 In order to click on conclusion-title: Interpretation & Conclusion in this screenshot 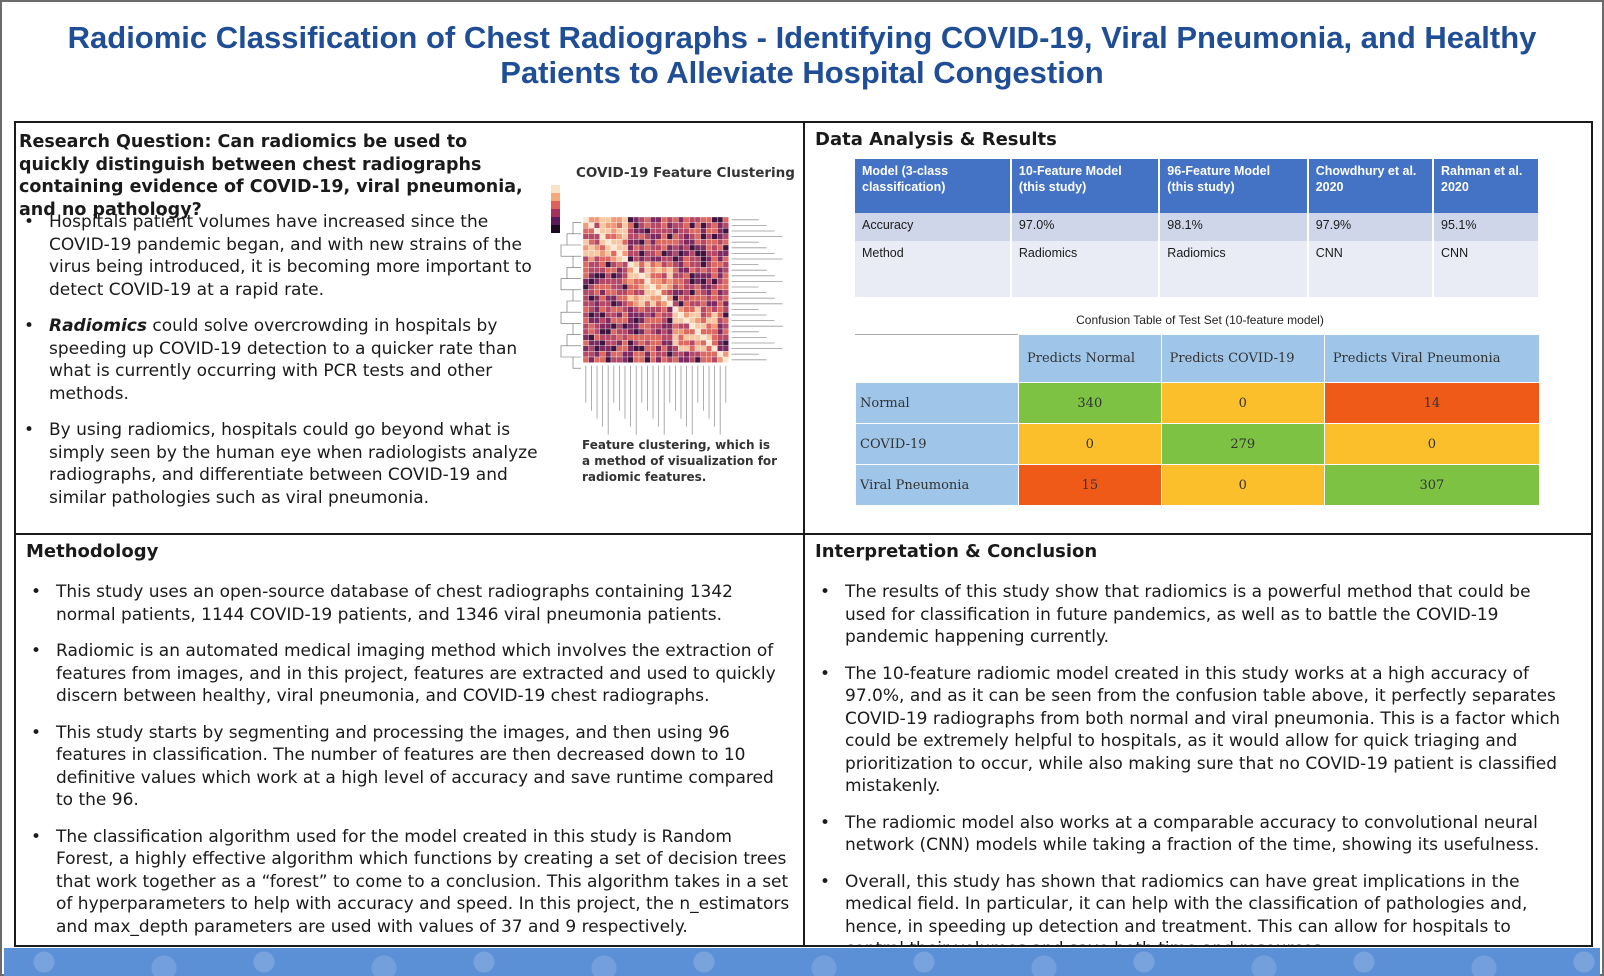, I will do `click(956, 551)`.